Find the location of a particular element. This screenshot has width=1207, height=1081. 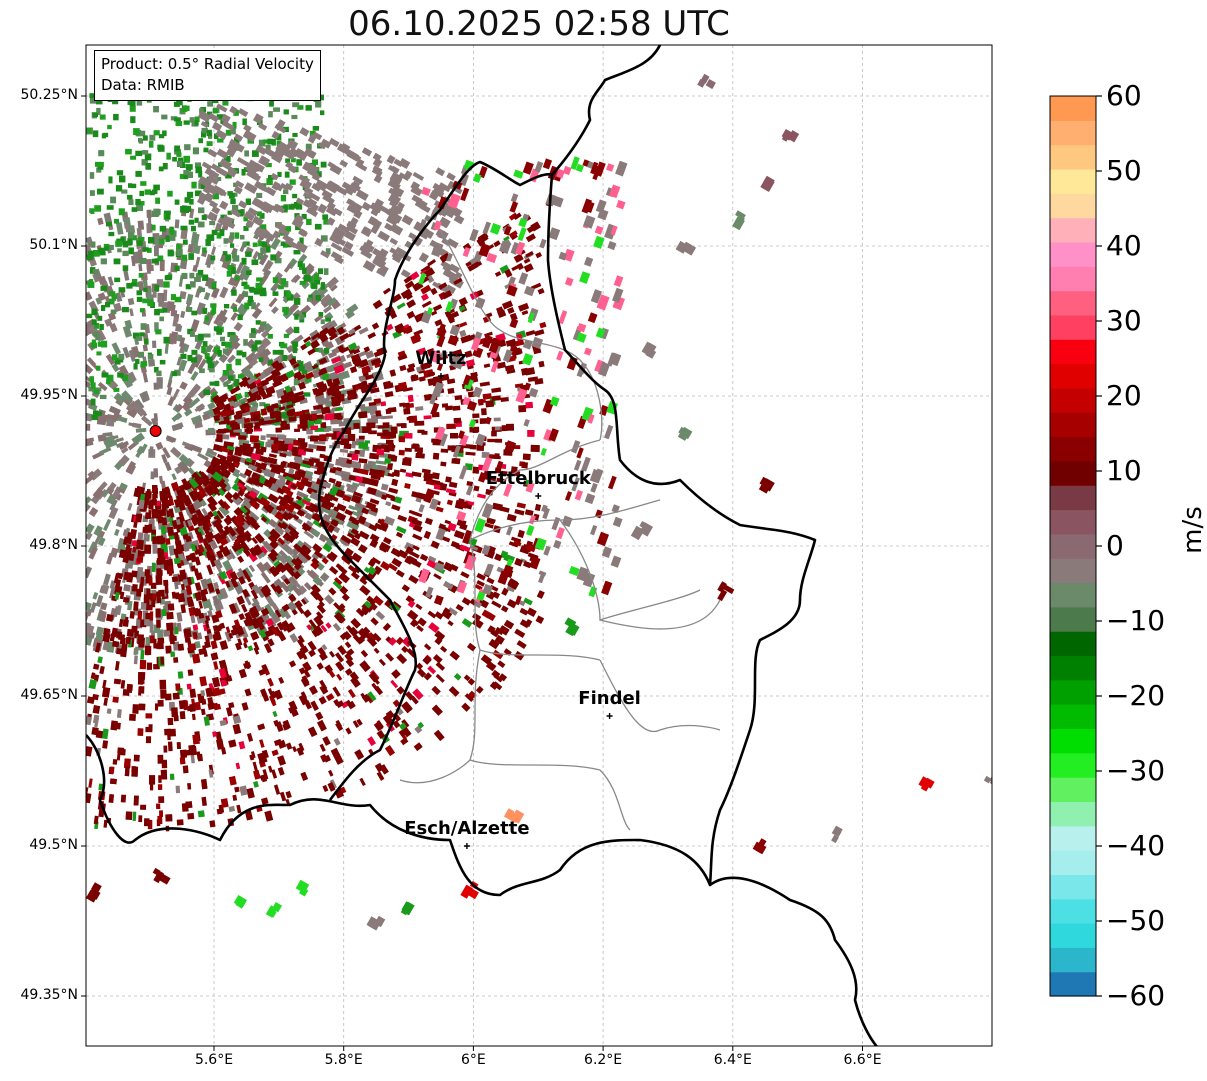

lat-tick-label: 49.5°N is located at coordinates (53, 845).